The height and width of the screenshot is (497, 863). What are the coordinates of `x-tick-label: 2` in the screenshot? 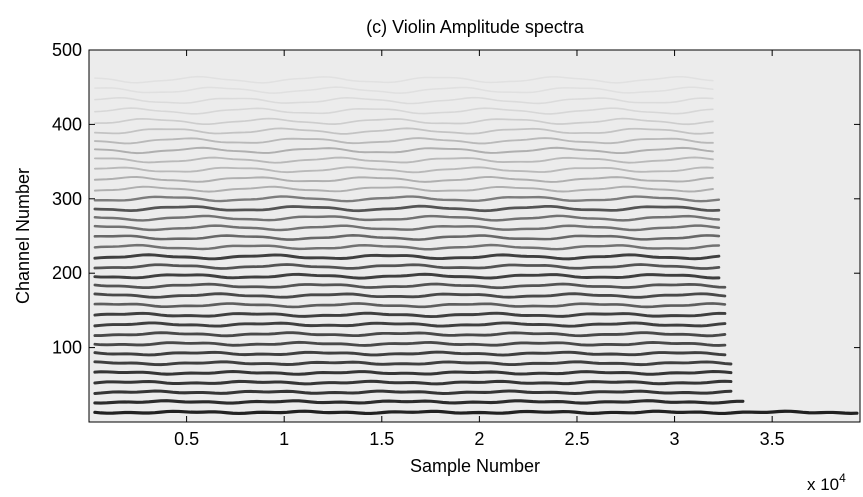 It's located at (479, 439).